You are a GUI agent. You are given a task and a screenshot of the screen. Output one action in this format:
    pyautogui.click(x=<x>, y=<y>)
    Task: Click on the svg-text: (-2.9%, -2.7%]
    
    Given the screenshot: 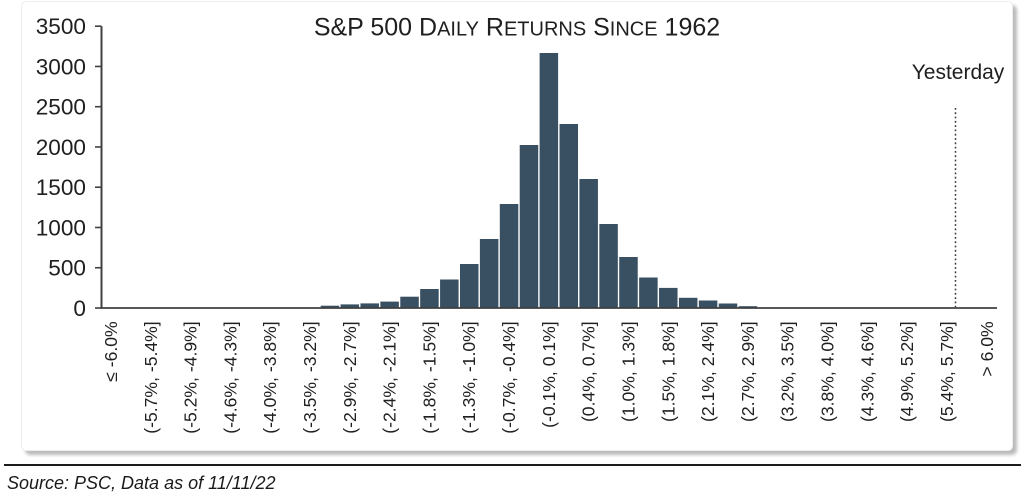 What is the action you would take?
    pyautogui.click(x=350, y=377)
    